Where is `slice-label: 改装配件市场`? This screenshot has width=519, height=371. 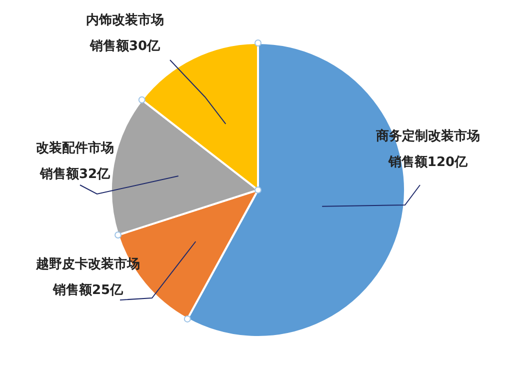
slice-label: 改装配件市场 is located at coordinates (75, 148).